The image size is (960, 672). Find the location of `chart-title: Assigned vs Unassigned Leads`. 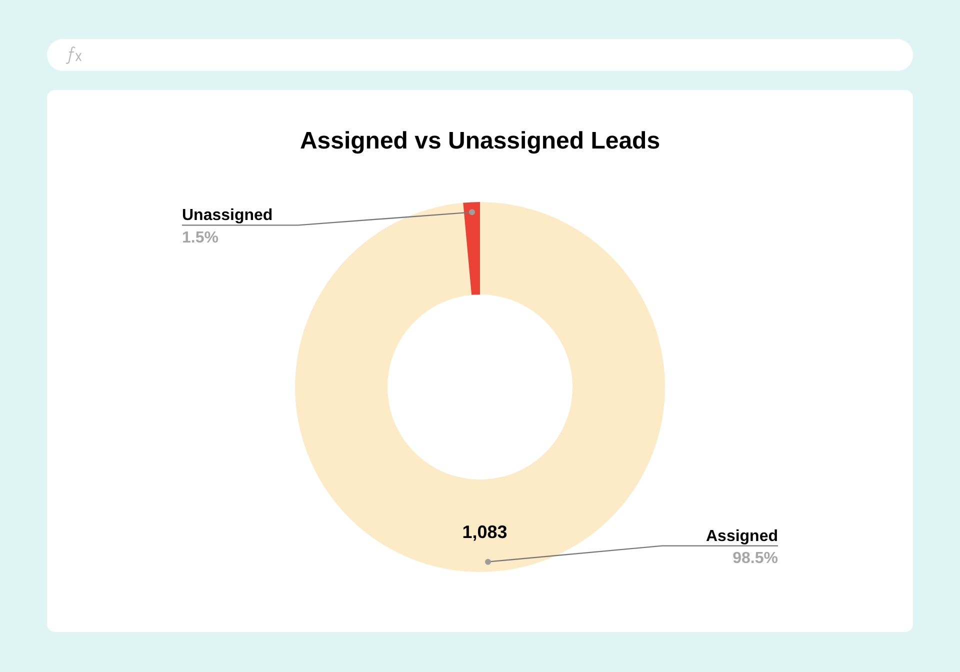

chart-title: Assigned vs Unassigned Leads is located at coordinates (480, 141).